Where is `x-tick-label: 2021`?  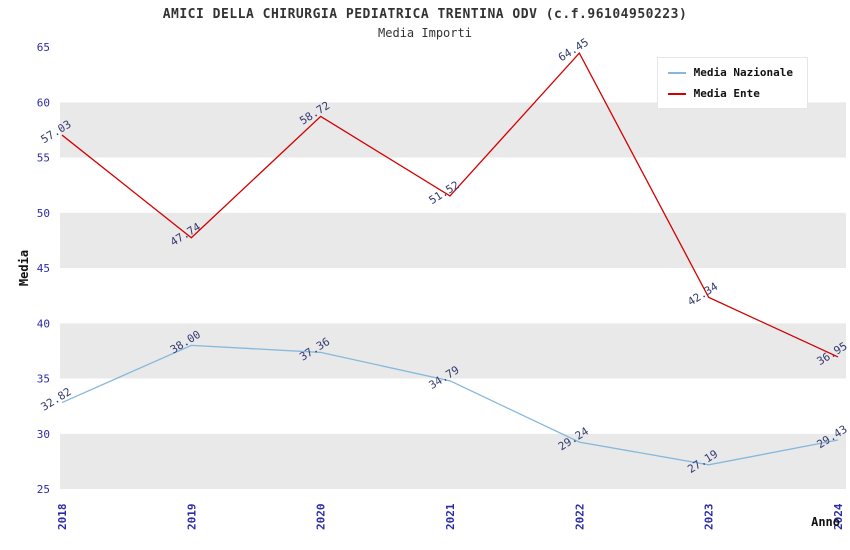
x-tick-label: 2021 is located at coordinates (450, 516).